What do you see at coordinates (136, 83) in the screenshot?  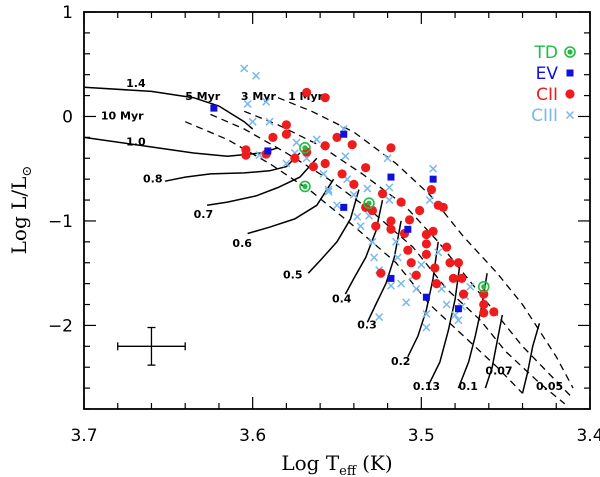 I see `mass-track-label: 1.4` at bounding box center [136, 83].